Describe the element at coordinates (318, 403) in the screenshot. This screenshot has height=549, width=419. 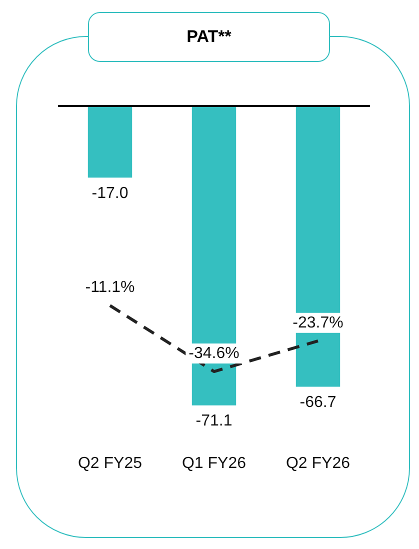
I see `data-label: -66.7` at that location.